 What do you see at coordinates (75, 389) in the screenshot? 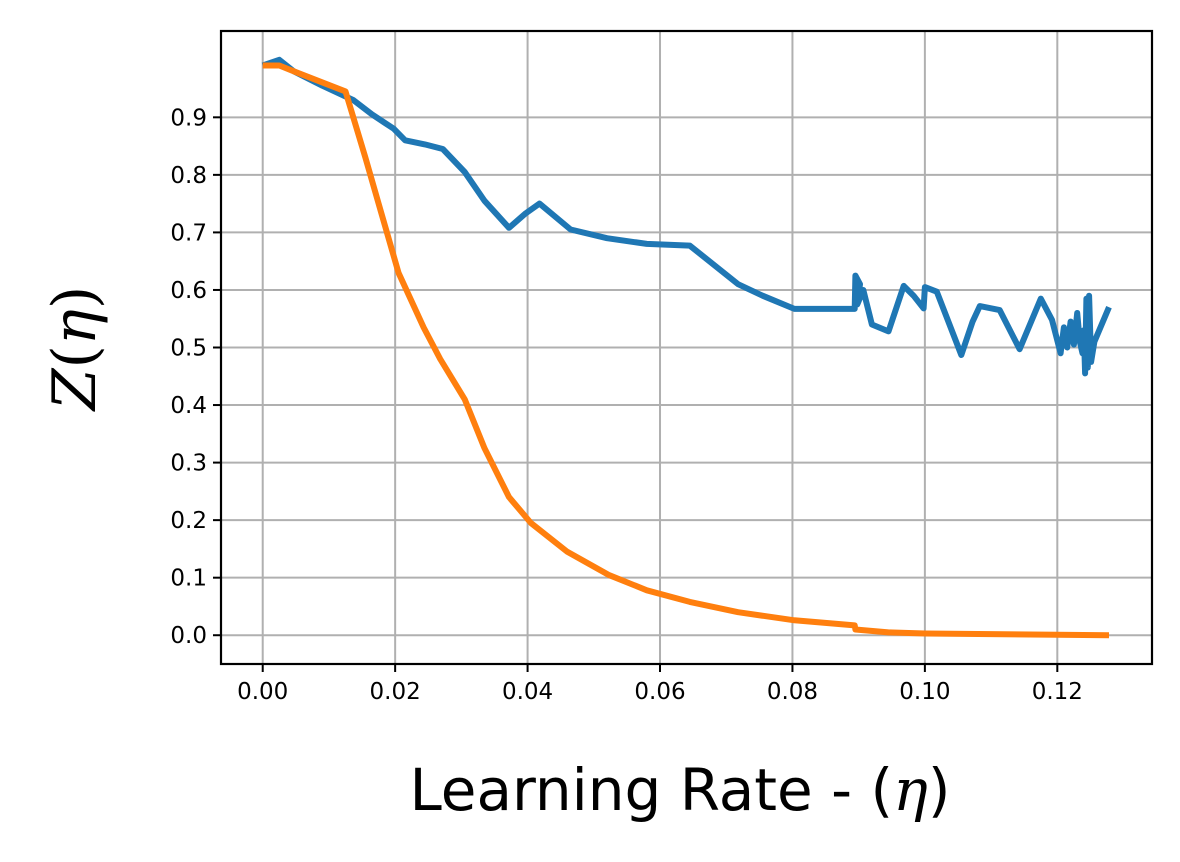
I see `y-axis-label-script: Z` at bounding box center [75, 389].